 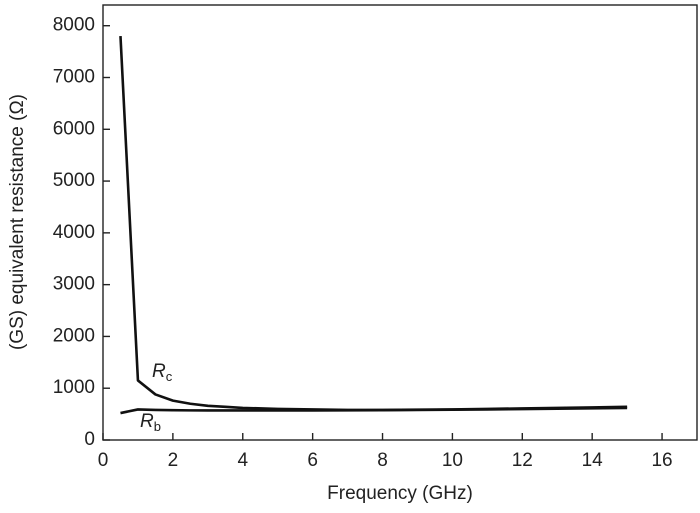 I want to click on x-tick-label: 0, so click(x=103, y=460).